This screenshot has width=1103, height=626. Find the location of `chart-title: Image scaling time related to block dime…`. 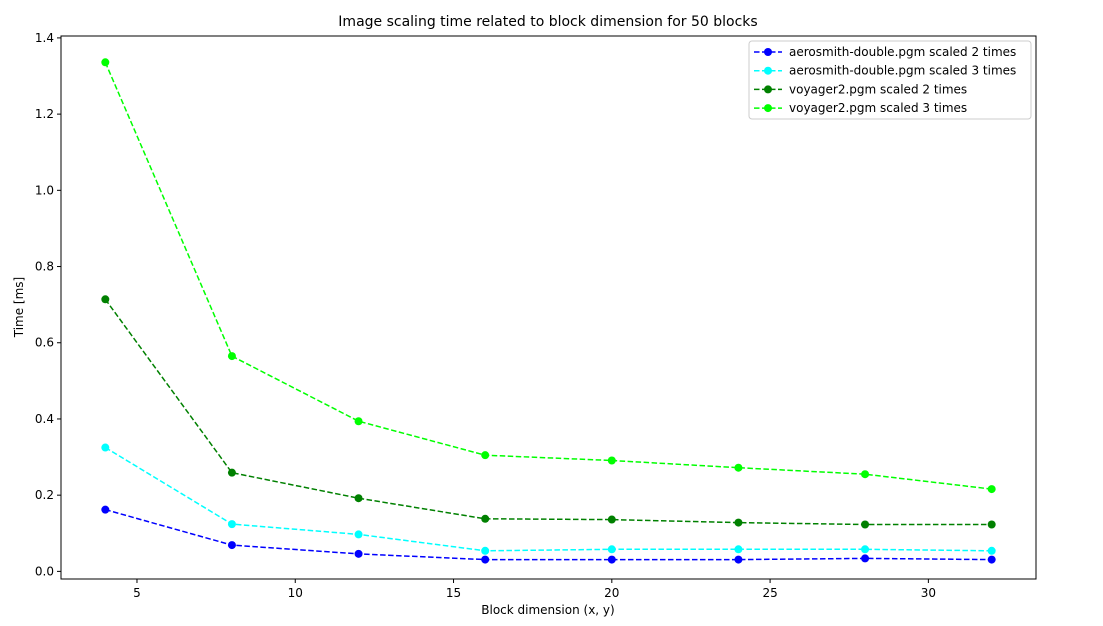

chart-title: Image scaling time related to block dime… is located at coordinates (547, 22).